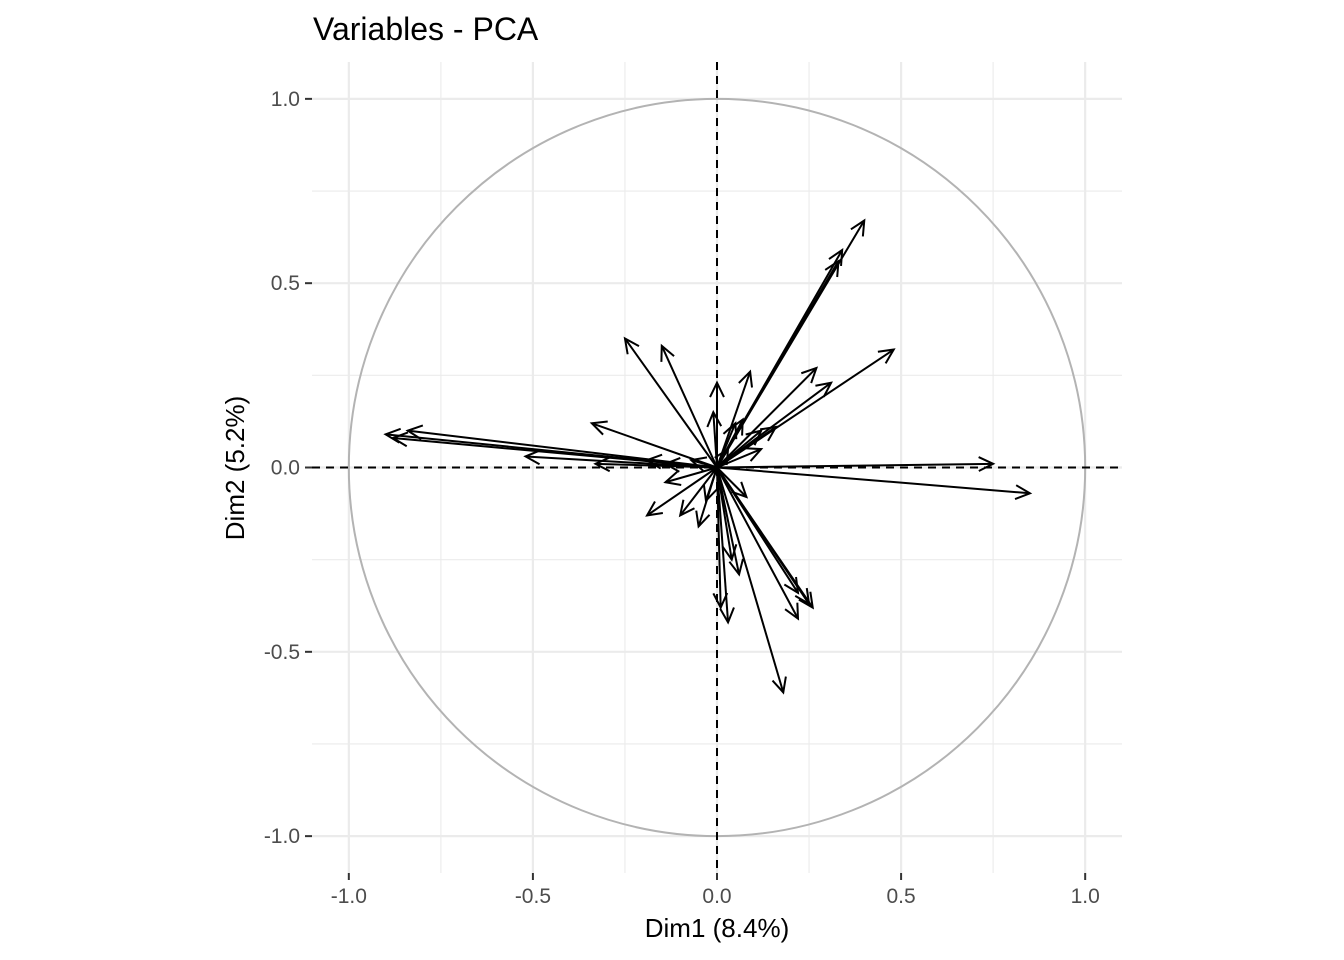 Image resolution: width=1344 pixels, height=960 pixels. What do you see at coordinates (282, 652) in the screenshot?
I see `y-tick-label: -0.5` at bounding box center [282, 652].